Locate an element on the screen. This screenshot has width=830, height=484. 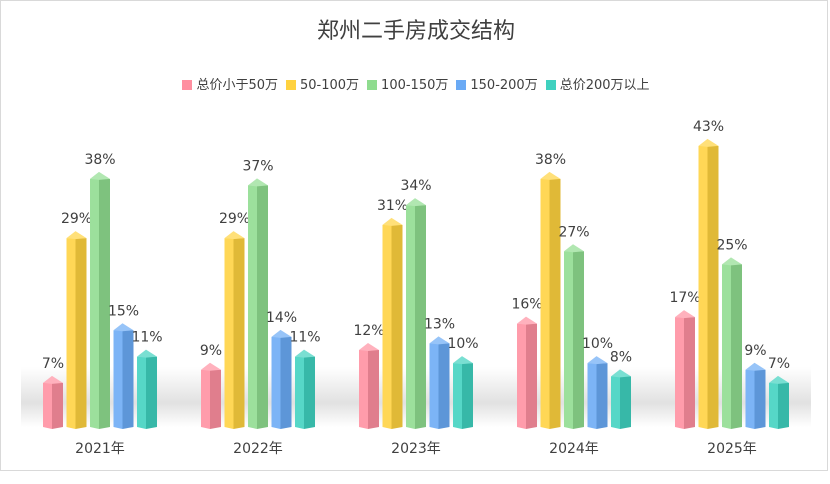
legend-label: 总价小于50万 is located at coordinates (237, 85).